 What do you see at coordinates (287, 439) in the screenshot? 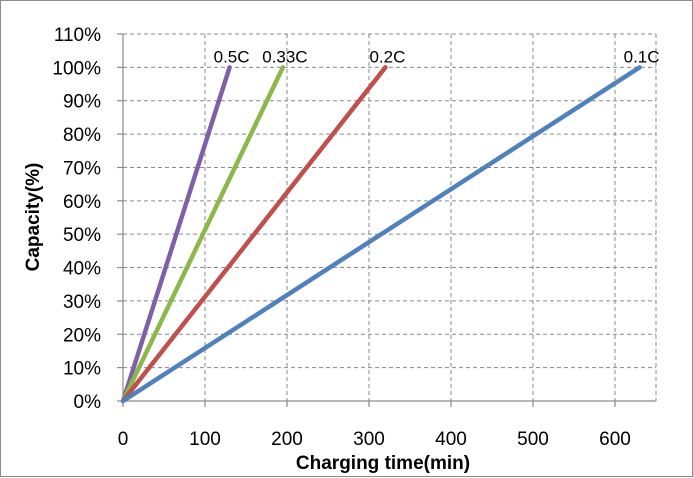
I see `x-tick-label: 200` at bounding box center [287, 439].